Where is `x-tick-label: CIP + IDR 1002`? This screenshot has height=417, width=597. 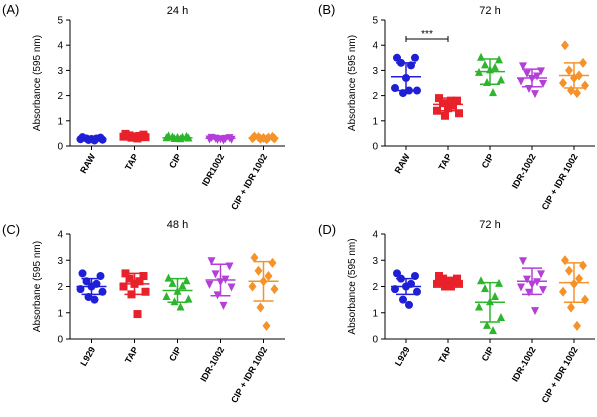 x-tick-label: CIP + IDR 1002 is located at coordinates (249, 375).